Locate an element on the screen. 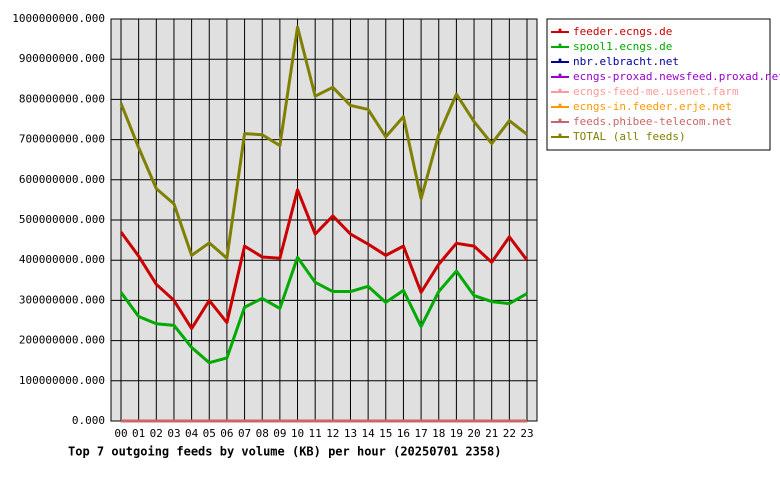 The width and height of the screenshot is (780, 484). x-tick-label: 20 is located at coordinates (473, 433).